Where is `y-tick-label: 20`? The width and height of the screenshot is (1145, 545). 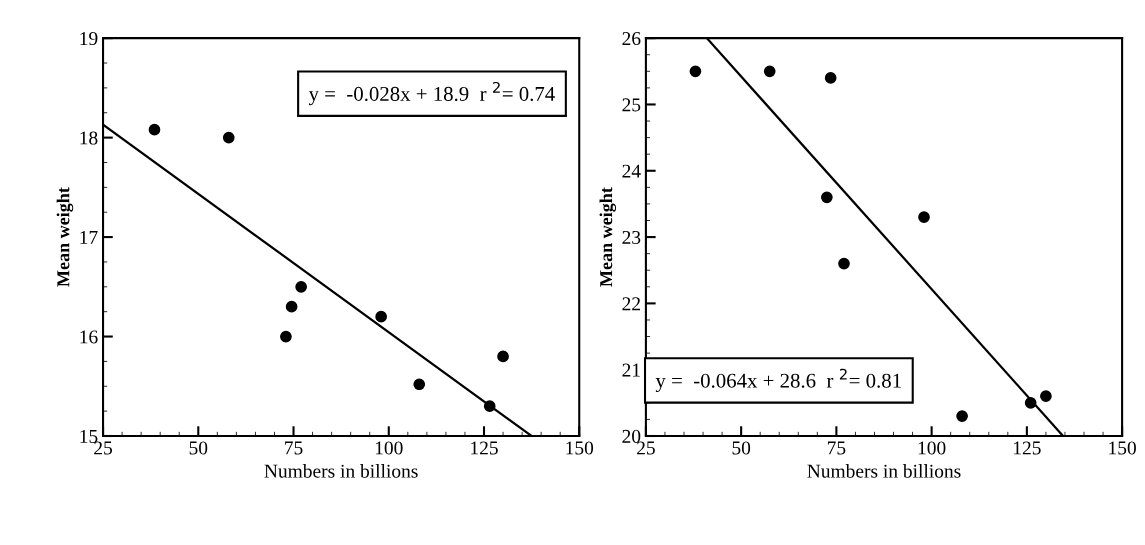 y-tick-label: 20 is located at coordinates (631, 436).